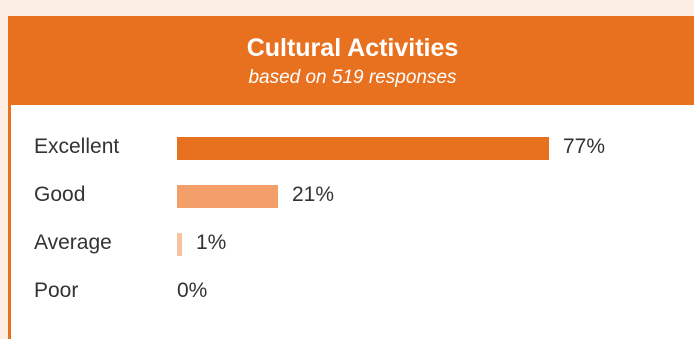 This screenshot has height=339, width=694. I want to click on bar-good, so click(227, 196).